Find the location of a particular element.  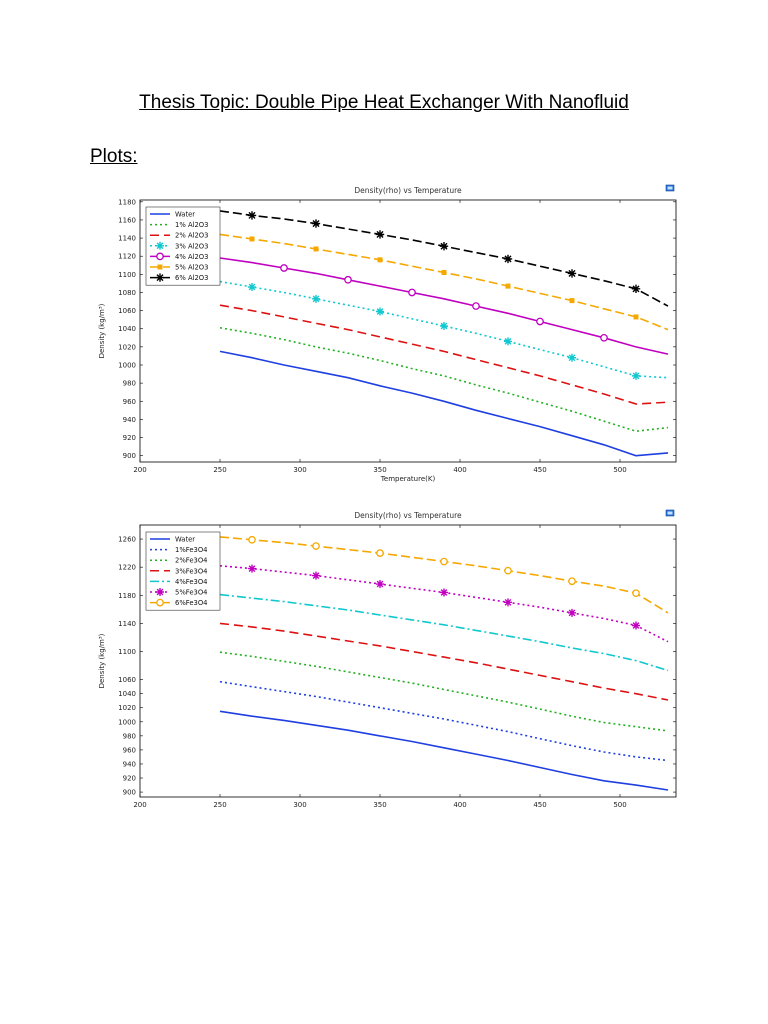

series-3pct-al2o3 is located at coordinates (444, 330).